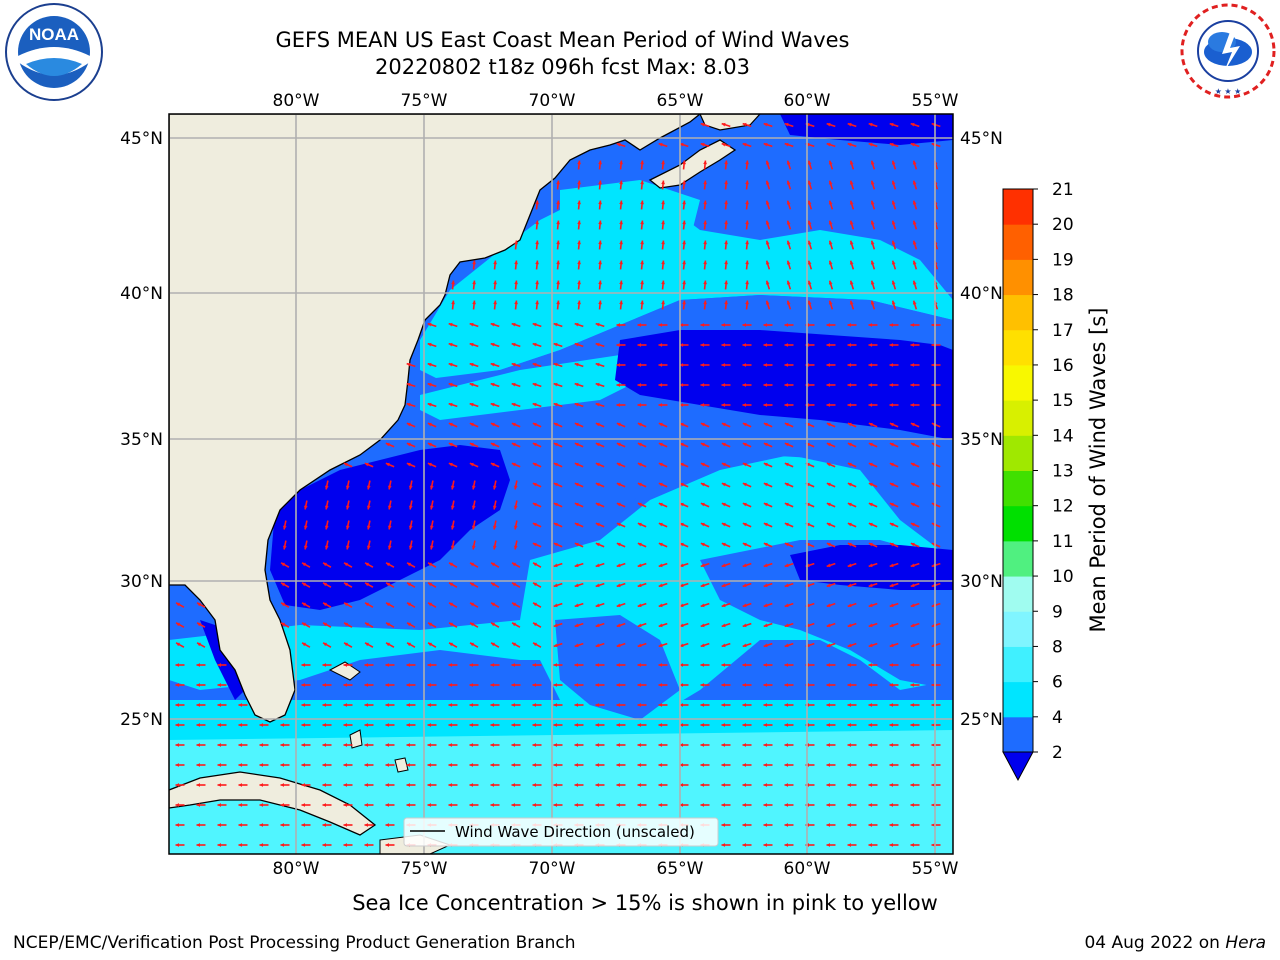  Describe the element at coordinates (1018, 485) in the screenshot. I see `colorbar` at that location.